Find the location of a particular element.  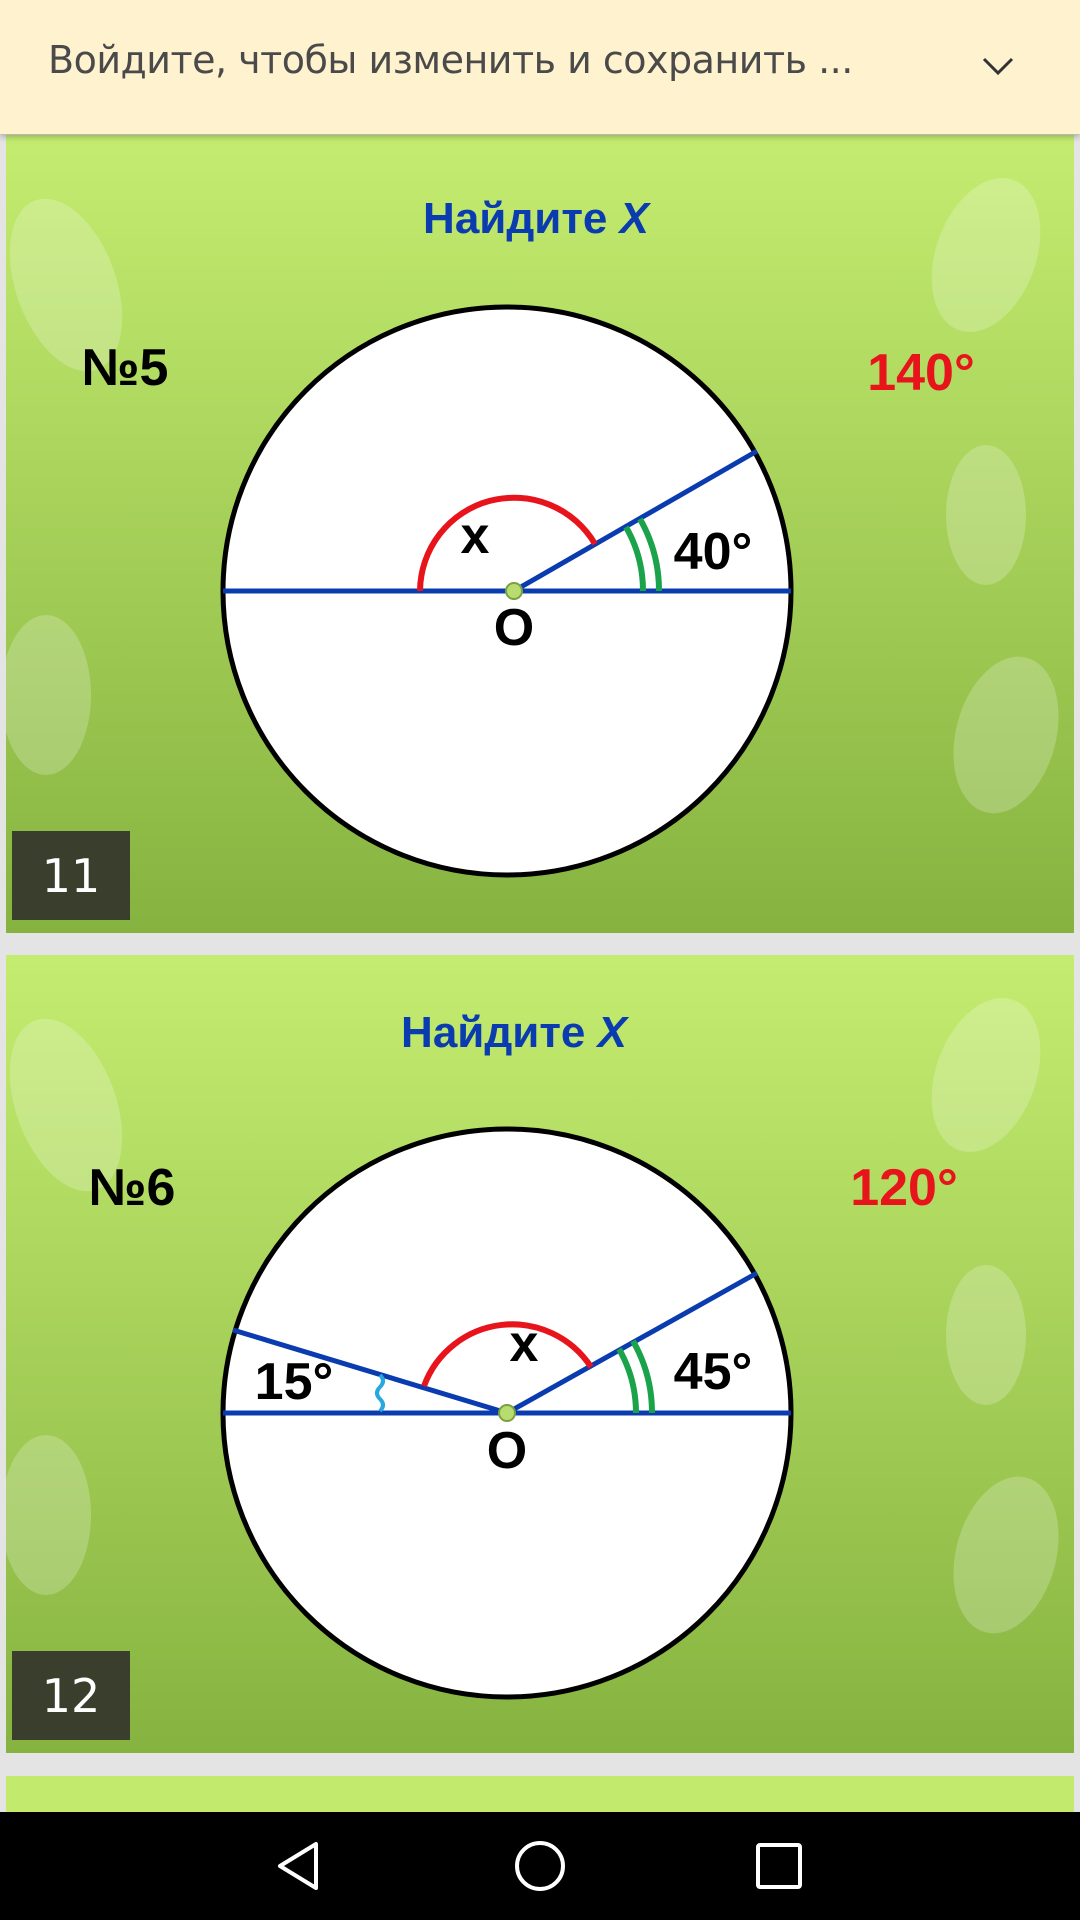

recents-square-icon is located at coordinates (779, 1866).